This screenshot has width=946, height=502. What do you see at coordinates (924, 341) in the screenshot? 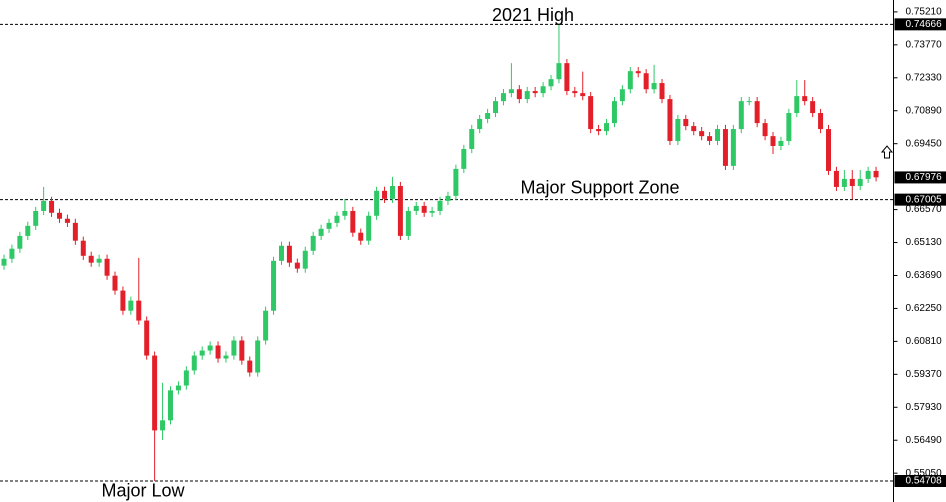
I see `y-tick-label: 0.60810` at bounding box center [924, 341].